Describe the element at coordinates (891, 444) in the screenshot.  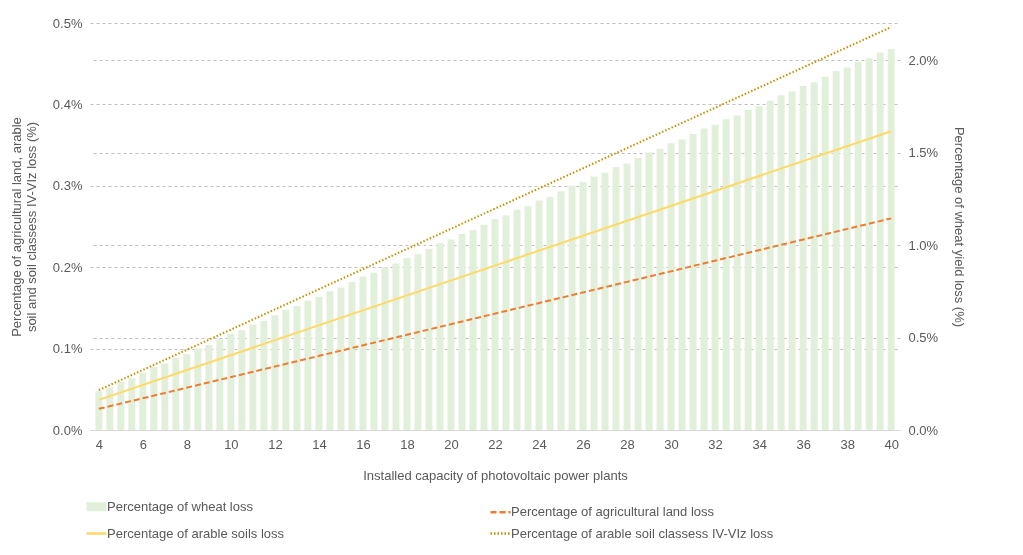
I see `x-tick-label: 40` at that location.